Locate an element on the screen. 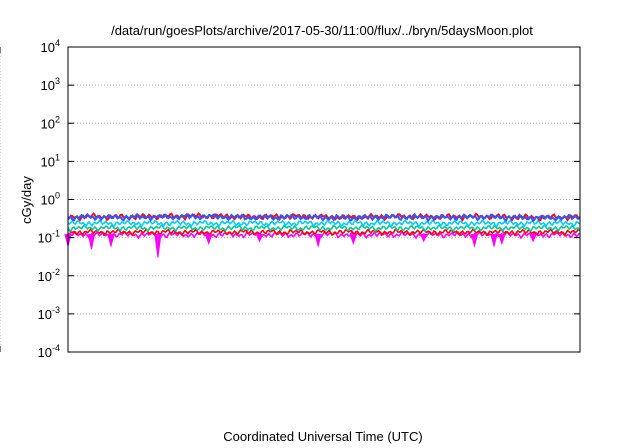 The height and width of the screenshot is (448, 640). y-tick-label: 10⁴ is located at coordinates (50, 46).